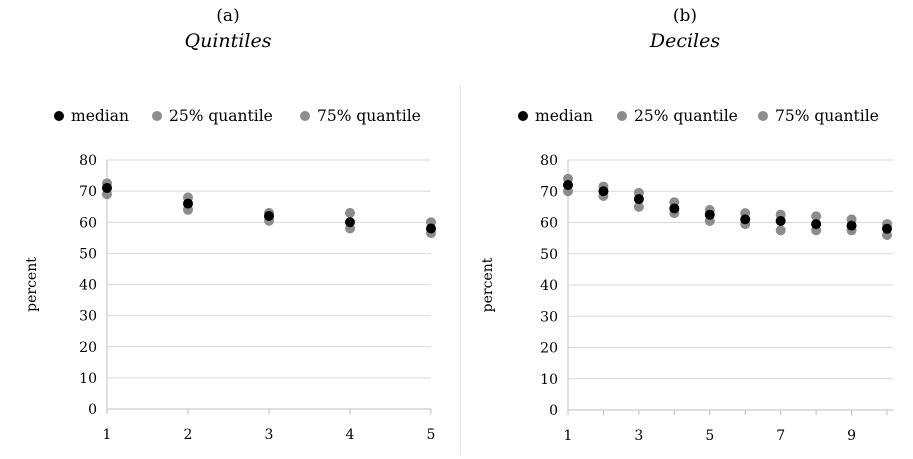 This screenshot has width=913, height=459. What do you see at coordinates (460, 270) in the screenshot?
I see `panel-divider` at bounding box center [460, 270].